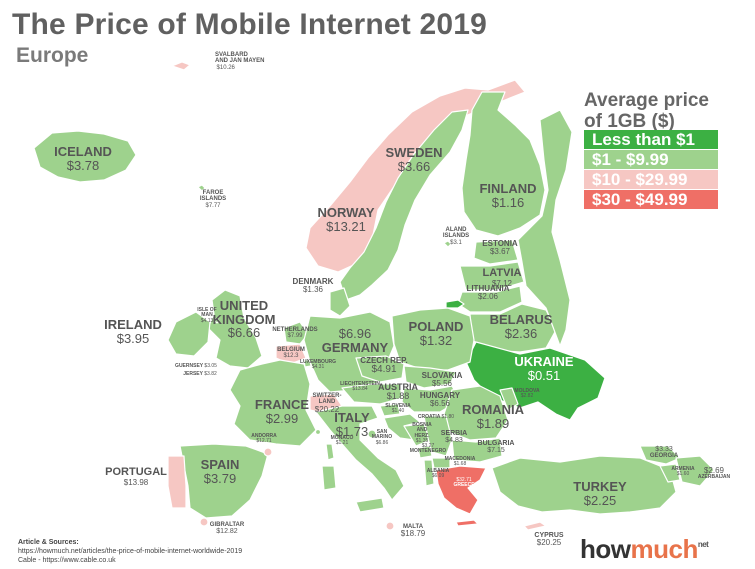 This screenshot has height=569, width=755. What do you see at coordinates (488, 297) in the screenshot?
I see `lithuania-price: $2.06` at bounding box center [488, 297].